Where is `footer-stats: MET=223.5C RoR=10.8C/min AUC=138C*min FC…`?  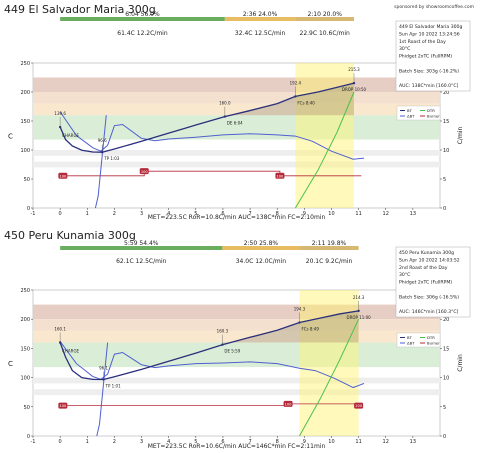 footer-stats: MET=223.5C RoR=10.8C/min AUC=138C*min FC… is located at coordinates (237, 217).